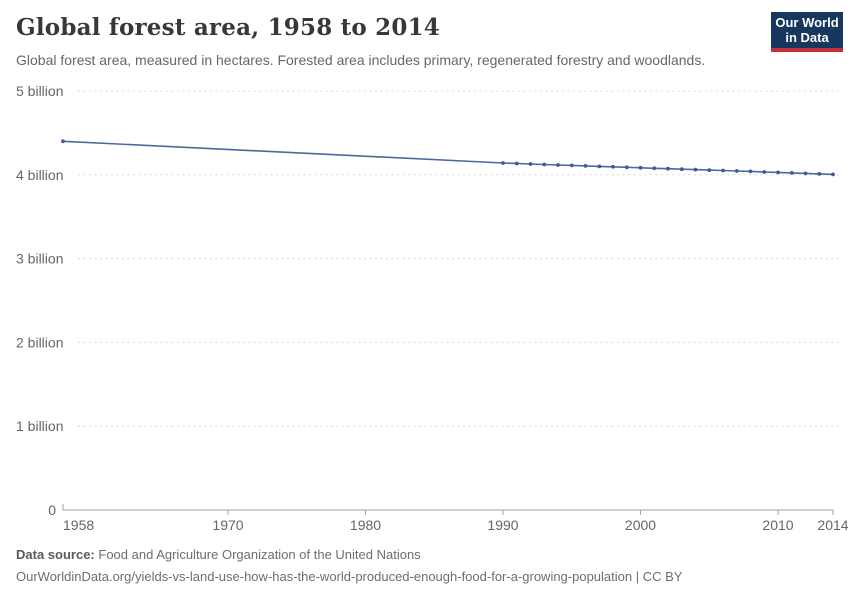  I want to click on x-axis-tick-label: 1958, so click(78, 525).